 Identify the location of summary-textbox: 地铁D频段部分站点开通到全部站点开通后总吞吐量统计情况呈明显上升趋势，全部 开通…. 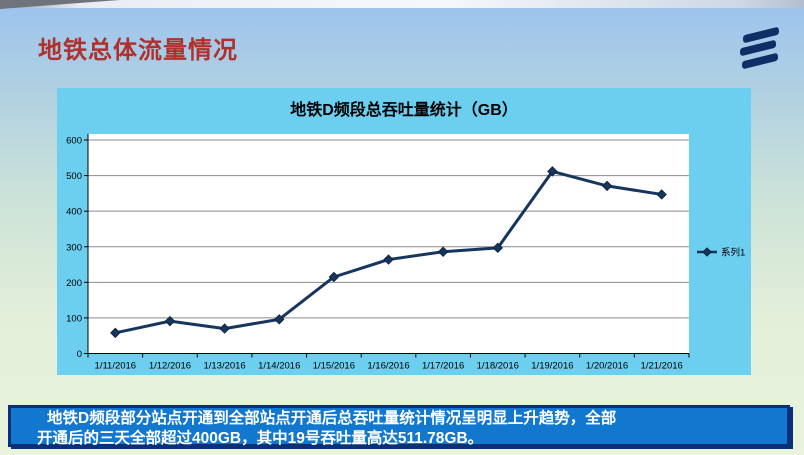
(399, 426).